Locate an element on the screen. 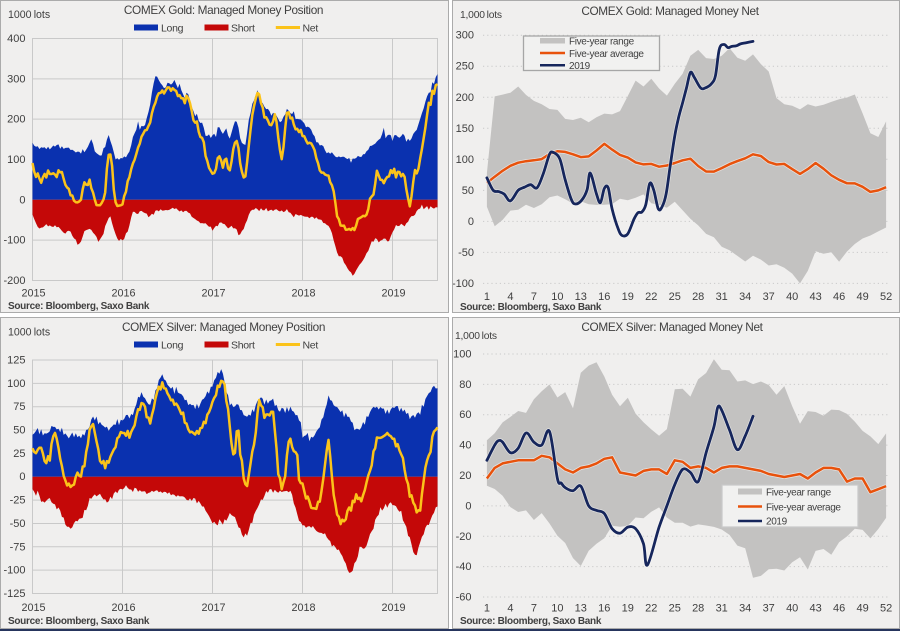 Image resolution: width=900 pixels, height=634 pixels. svg-text: 2018 is located at coordinates (303, 608).